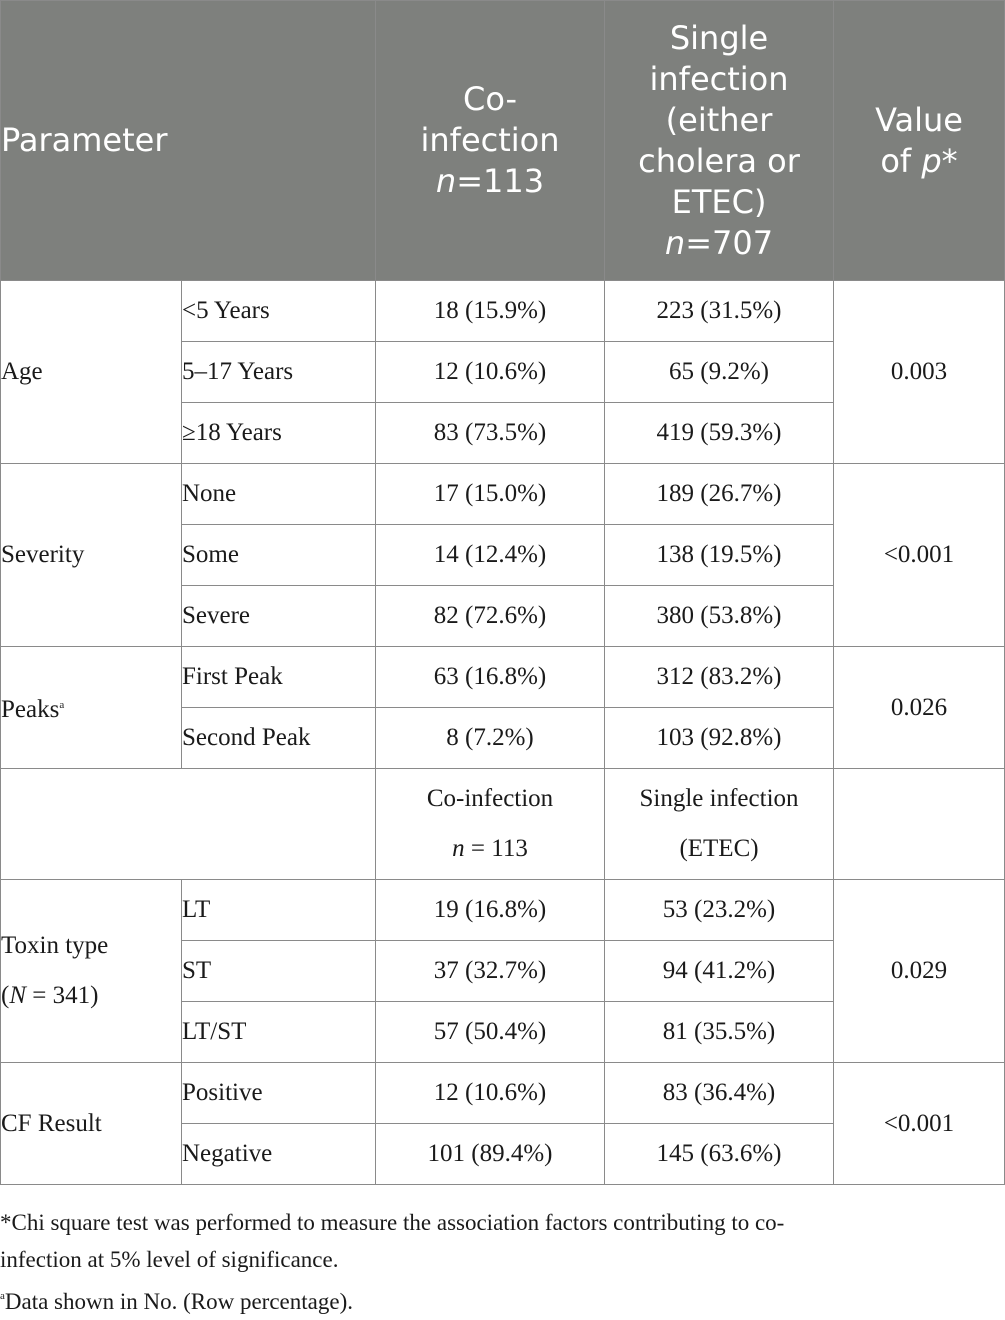 The width and height of the screenshot is (1005, 1320). Describe the element at coordinates (719, 971) in the screenshot. I see `single-infection-value: 94 (41.2%)` at that location.